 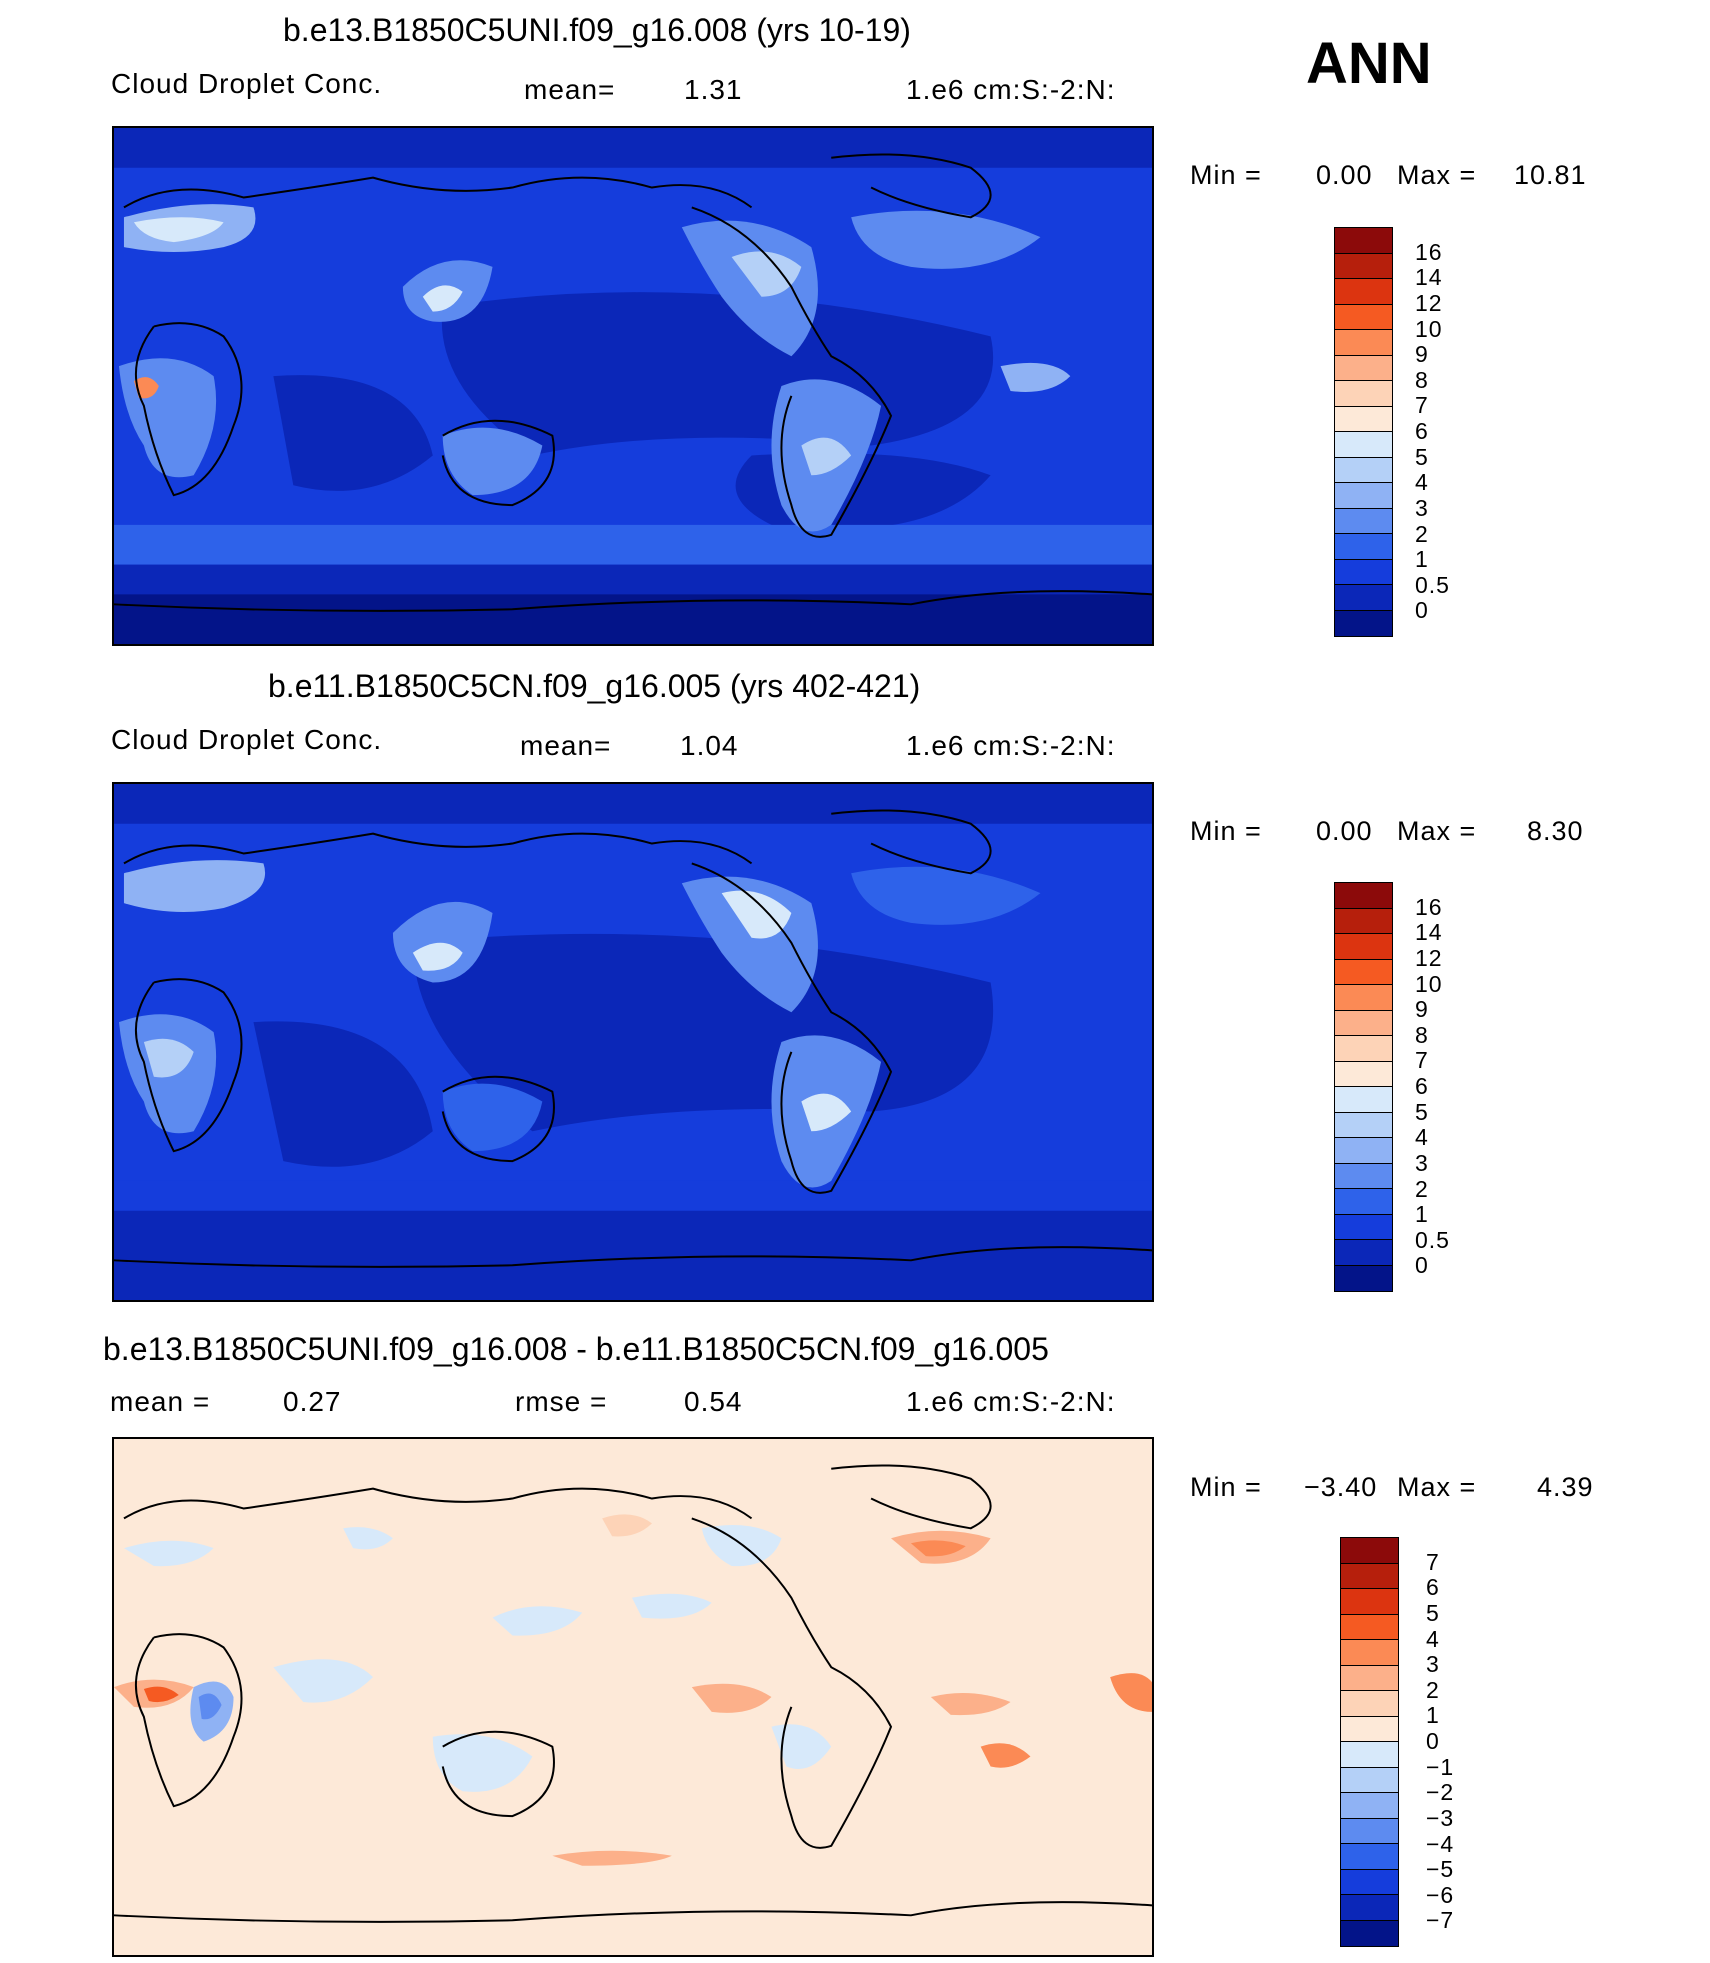 I want to click on panel-3-max-value: 4.39, so click(x=1565, y=1487).